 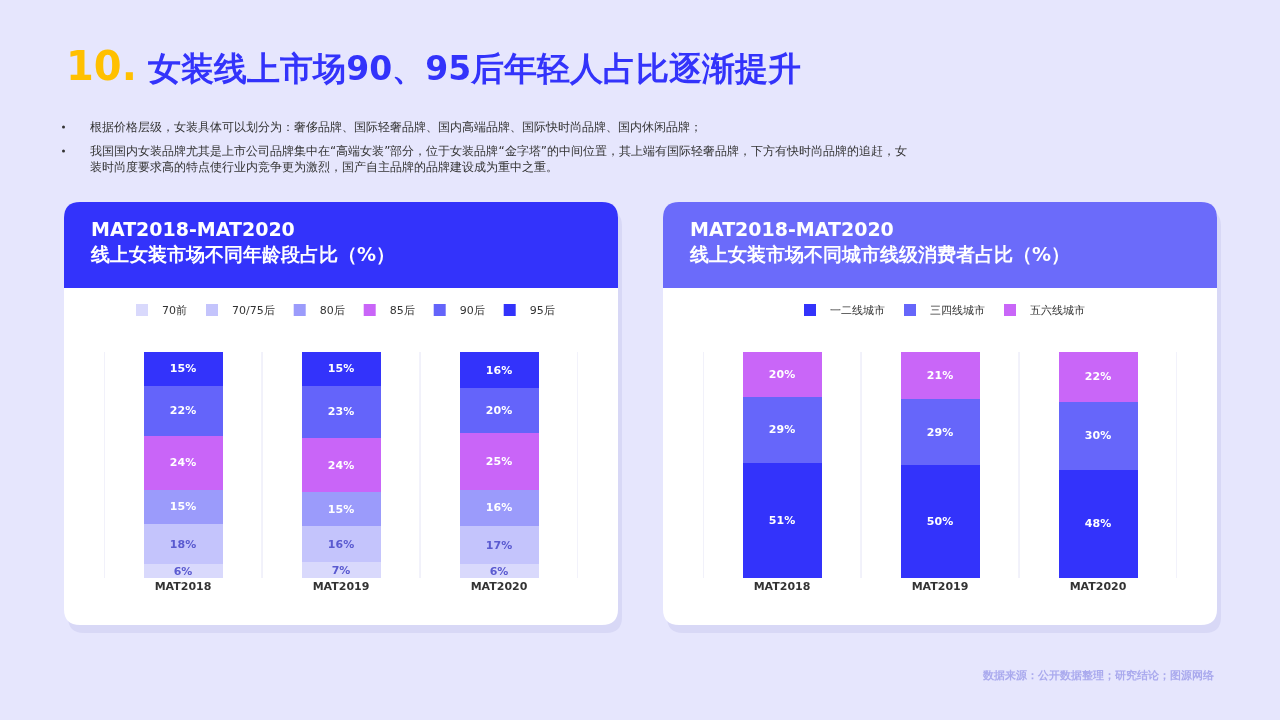 What do you see at coordinates (243, 241) in the screenshot?
I see `chart-title: MAT2018-MAT2020 线上女装市场不同年龄段占比（%）` at bounding box center [243, 241].